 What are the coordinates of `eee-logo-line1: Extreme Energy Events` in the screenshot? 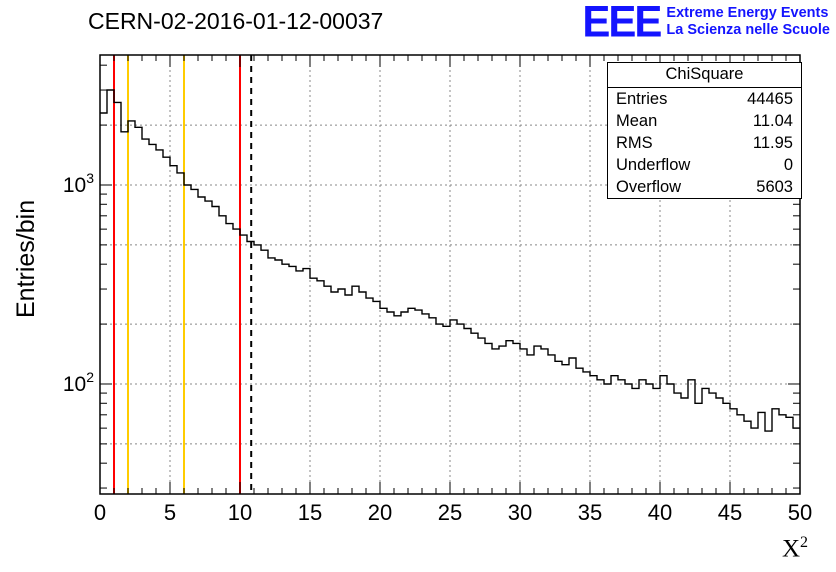 It's located at (747, 13).